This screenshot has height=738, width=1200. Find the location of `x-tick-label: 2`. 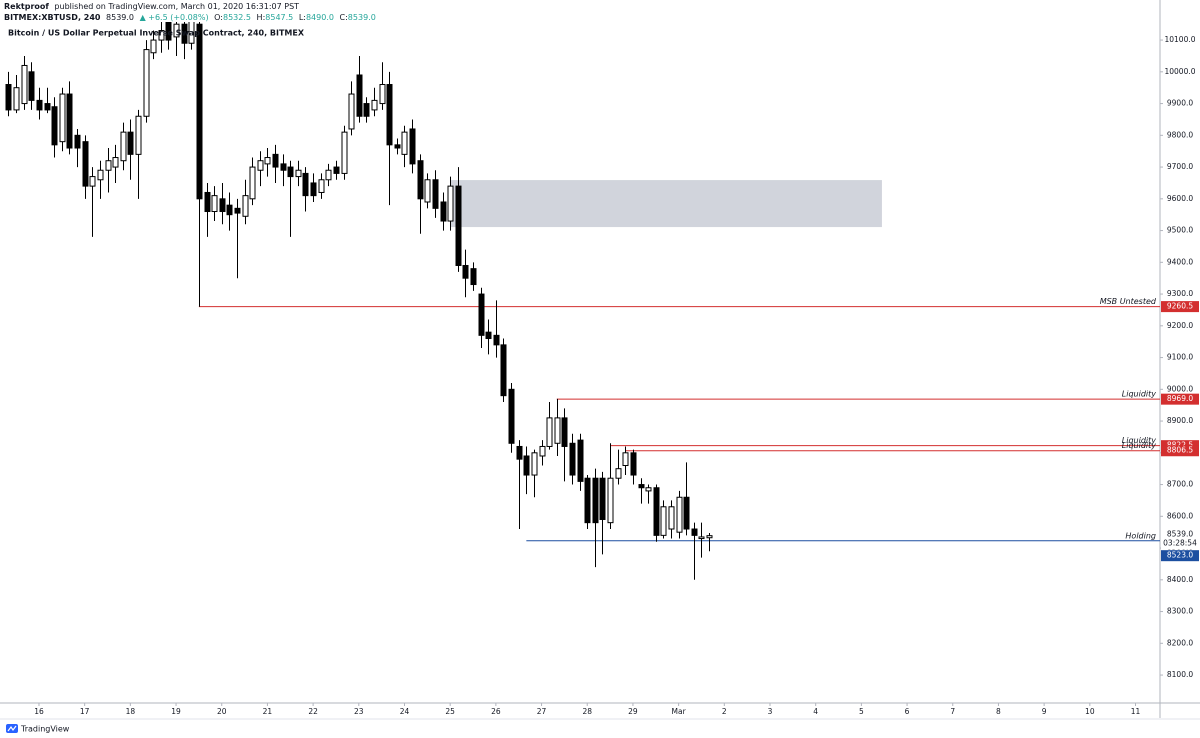

x-tick-label: 2 is located at coordinates (724, 711).